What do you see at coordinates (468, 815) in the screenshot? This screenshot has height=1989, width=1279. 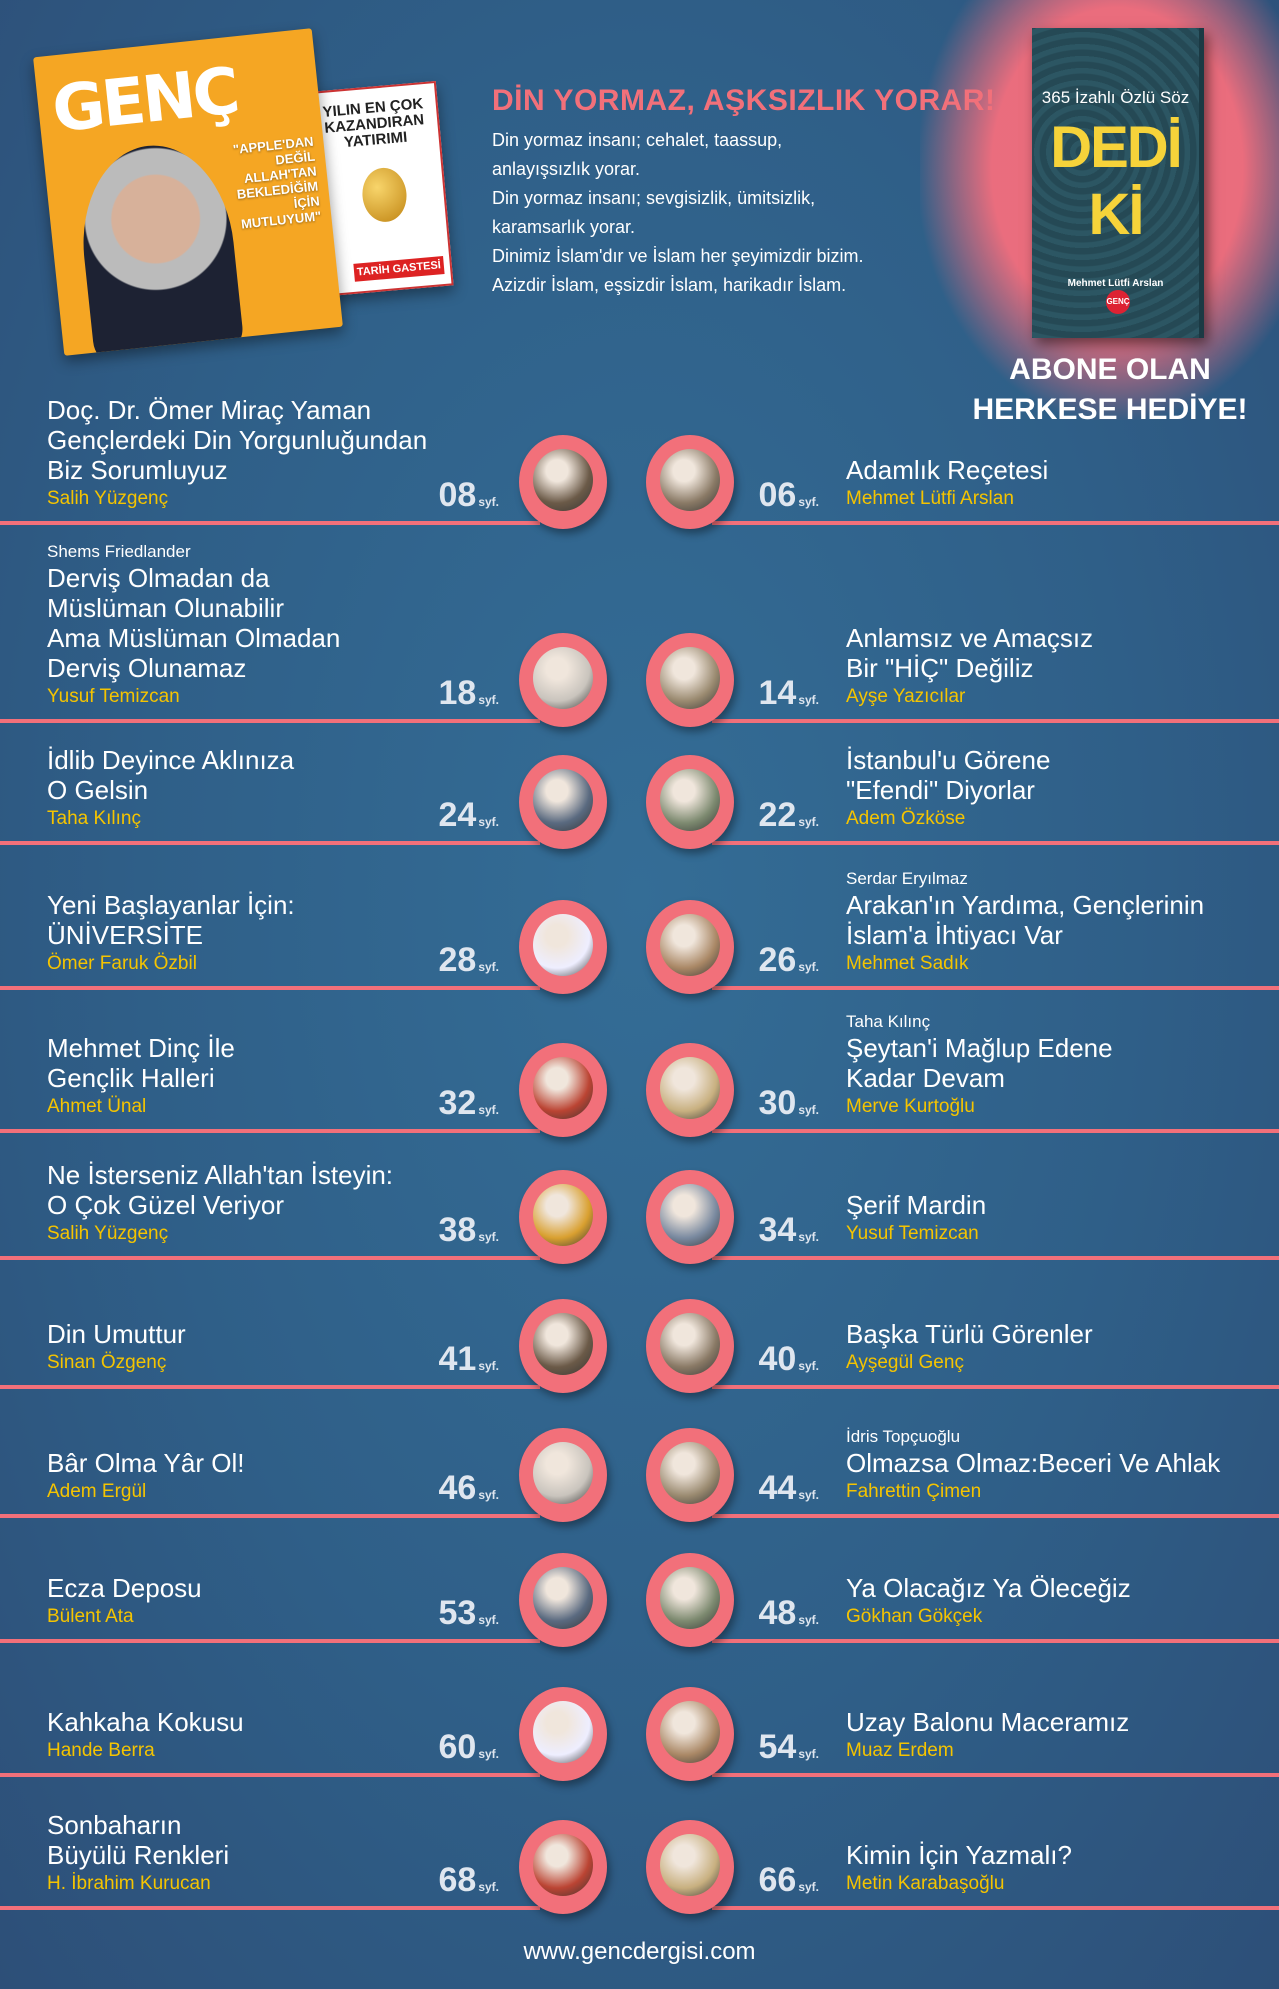 I see `page-number: 24 syf.` at bounding box center [468, 815].